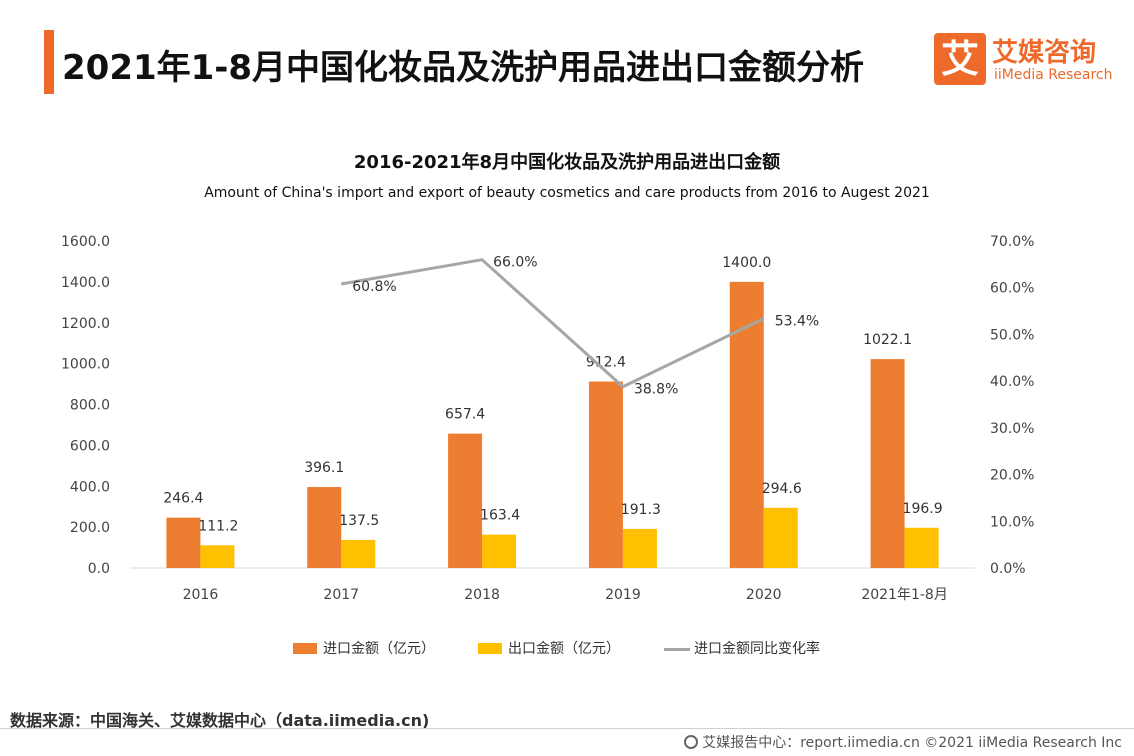 This screenshot has height=756, width=1134. I want to click on growth-rate-label: 60.8%, so click(374, 287).